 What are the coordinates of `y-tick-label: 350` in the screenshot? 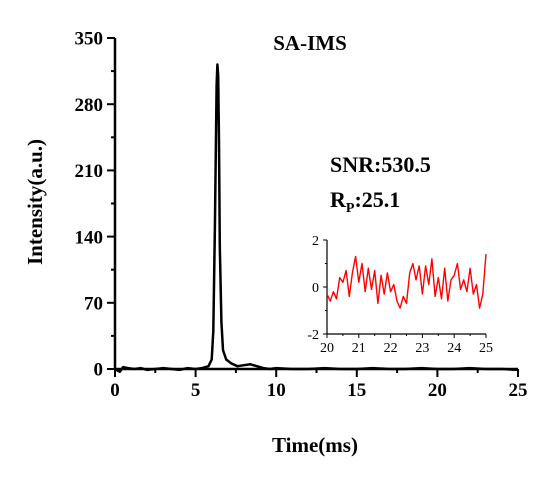 It's located at (89, 39).